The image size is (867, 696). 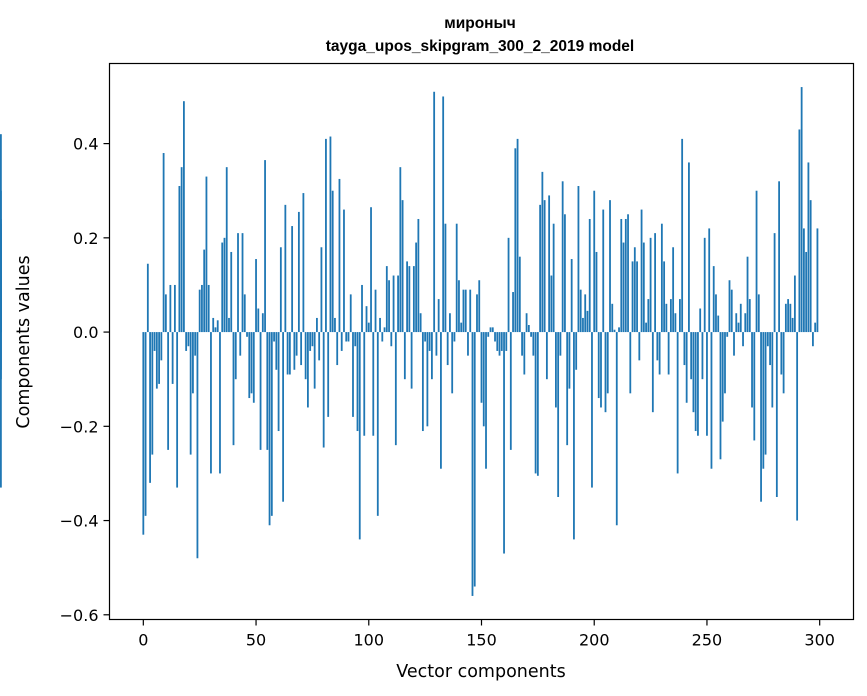 What do you see at coordinates (819, 640) in the screenshot?
I see `x-tick-label: 300` at bounding box center [819, 640].